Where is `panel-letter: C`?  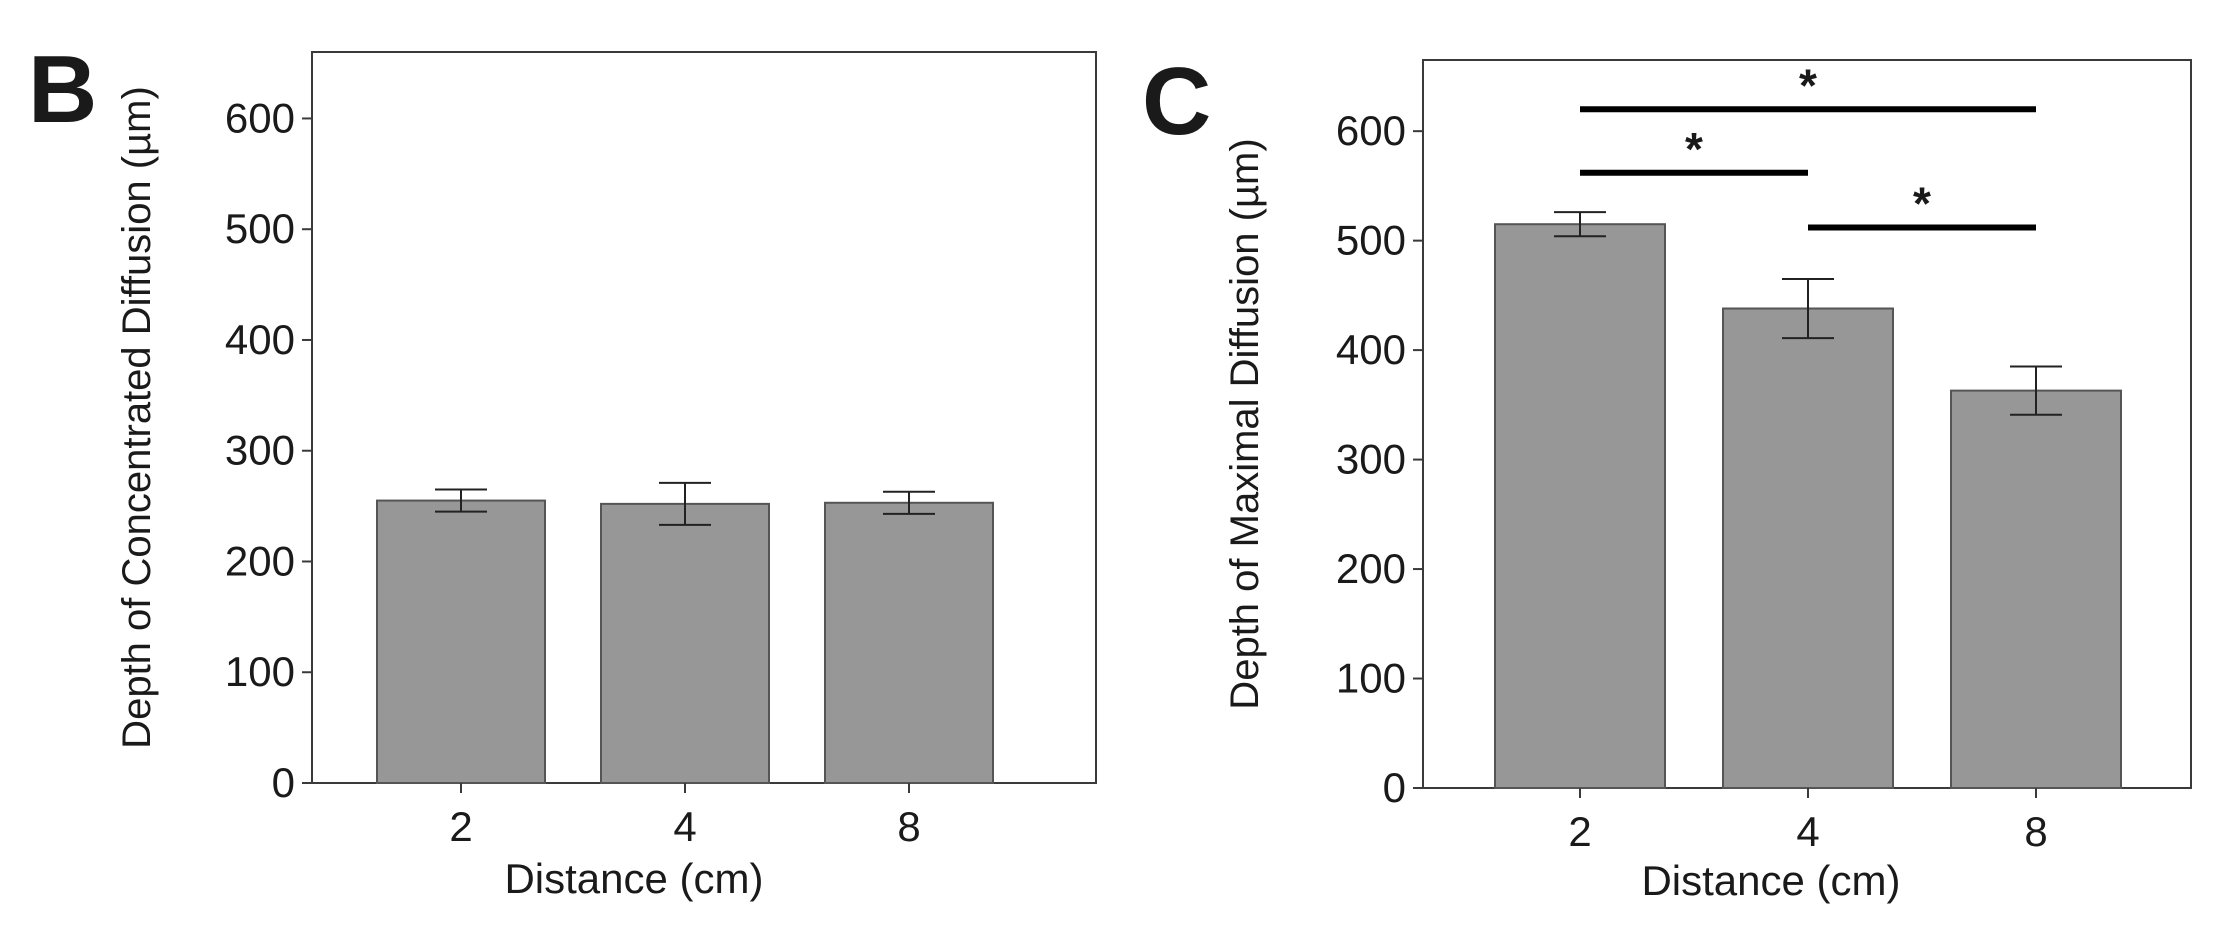 panel-letter: C is located at coordinates (1176, 101).